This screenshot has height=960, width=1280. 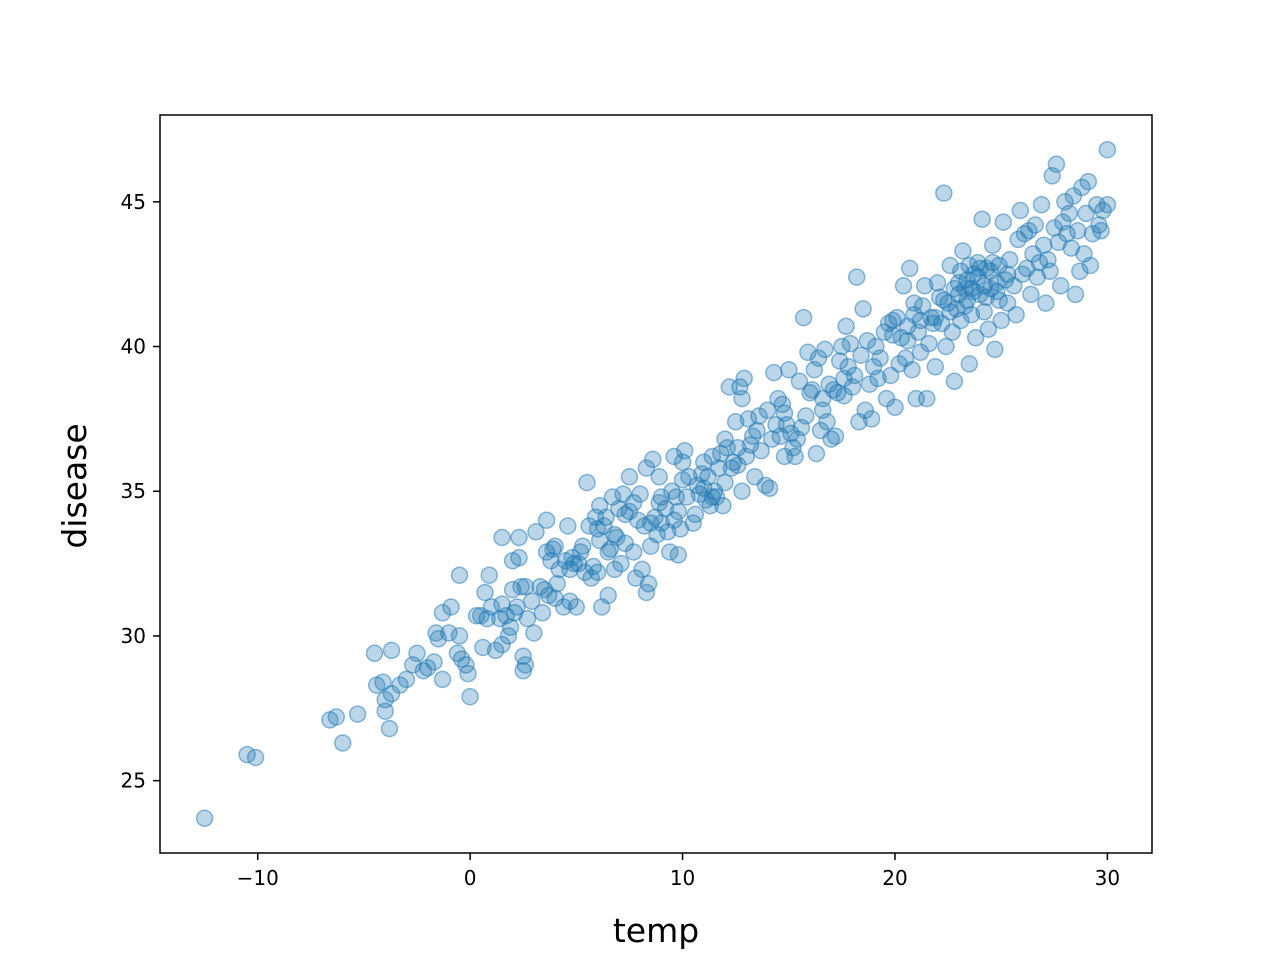 I want to click on x-axis: −10 0 10 20 30, so click(x=678, y=871).